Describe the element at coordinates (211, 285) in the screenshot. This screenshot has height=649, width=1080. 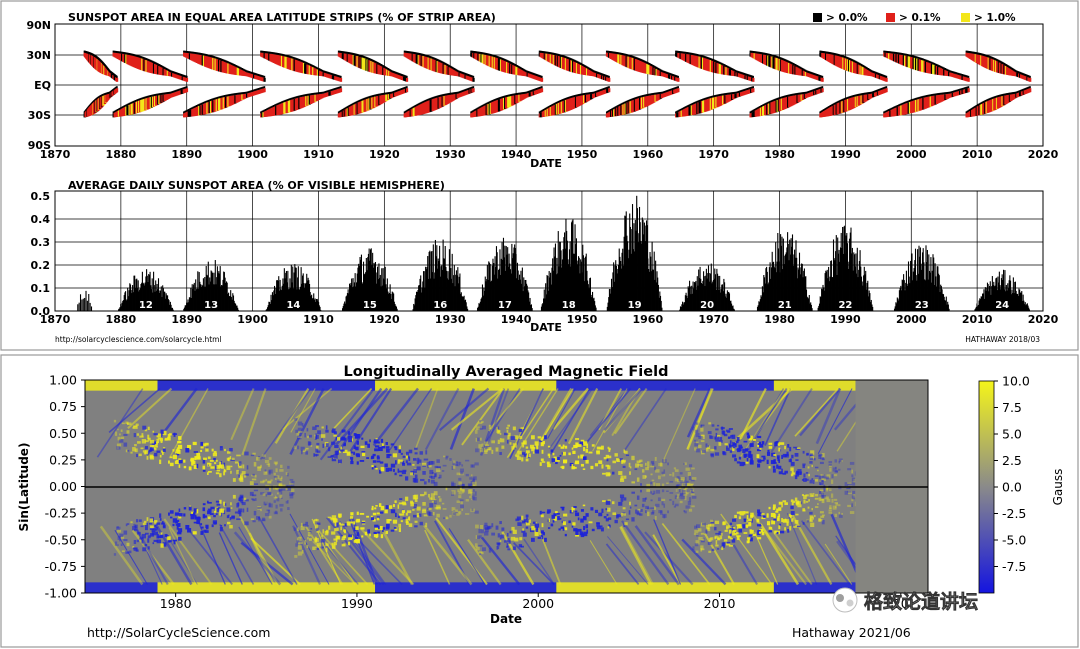
I see `area-cycle-13: 13` at that location.